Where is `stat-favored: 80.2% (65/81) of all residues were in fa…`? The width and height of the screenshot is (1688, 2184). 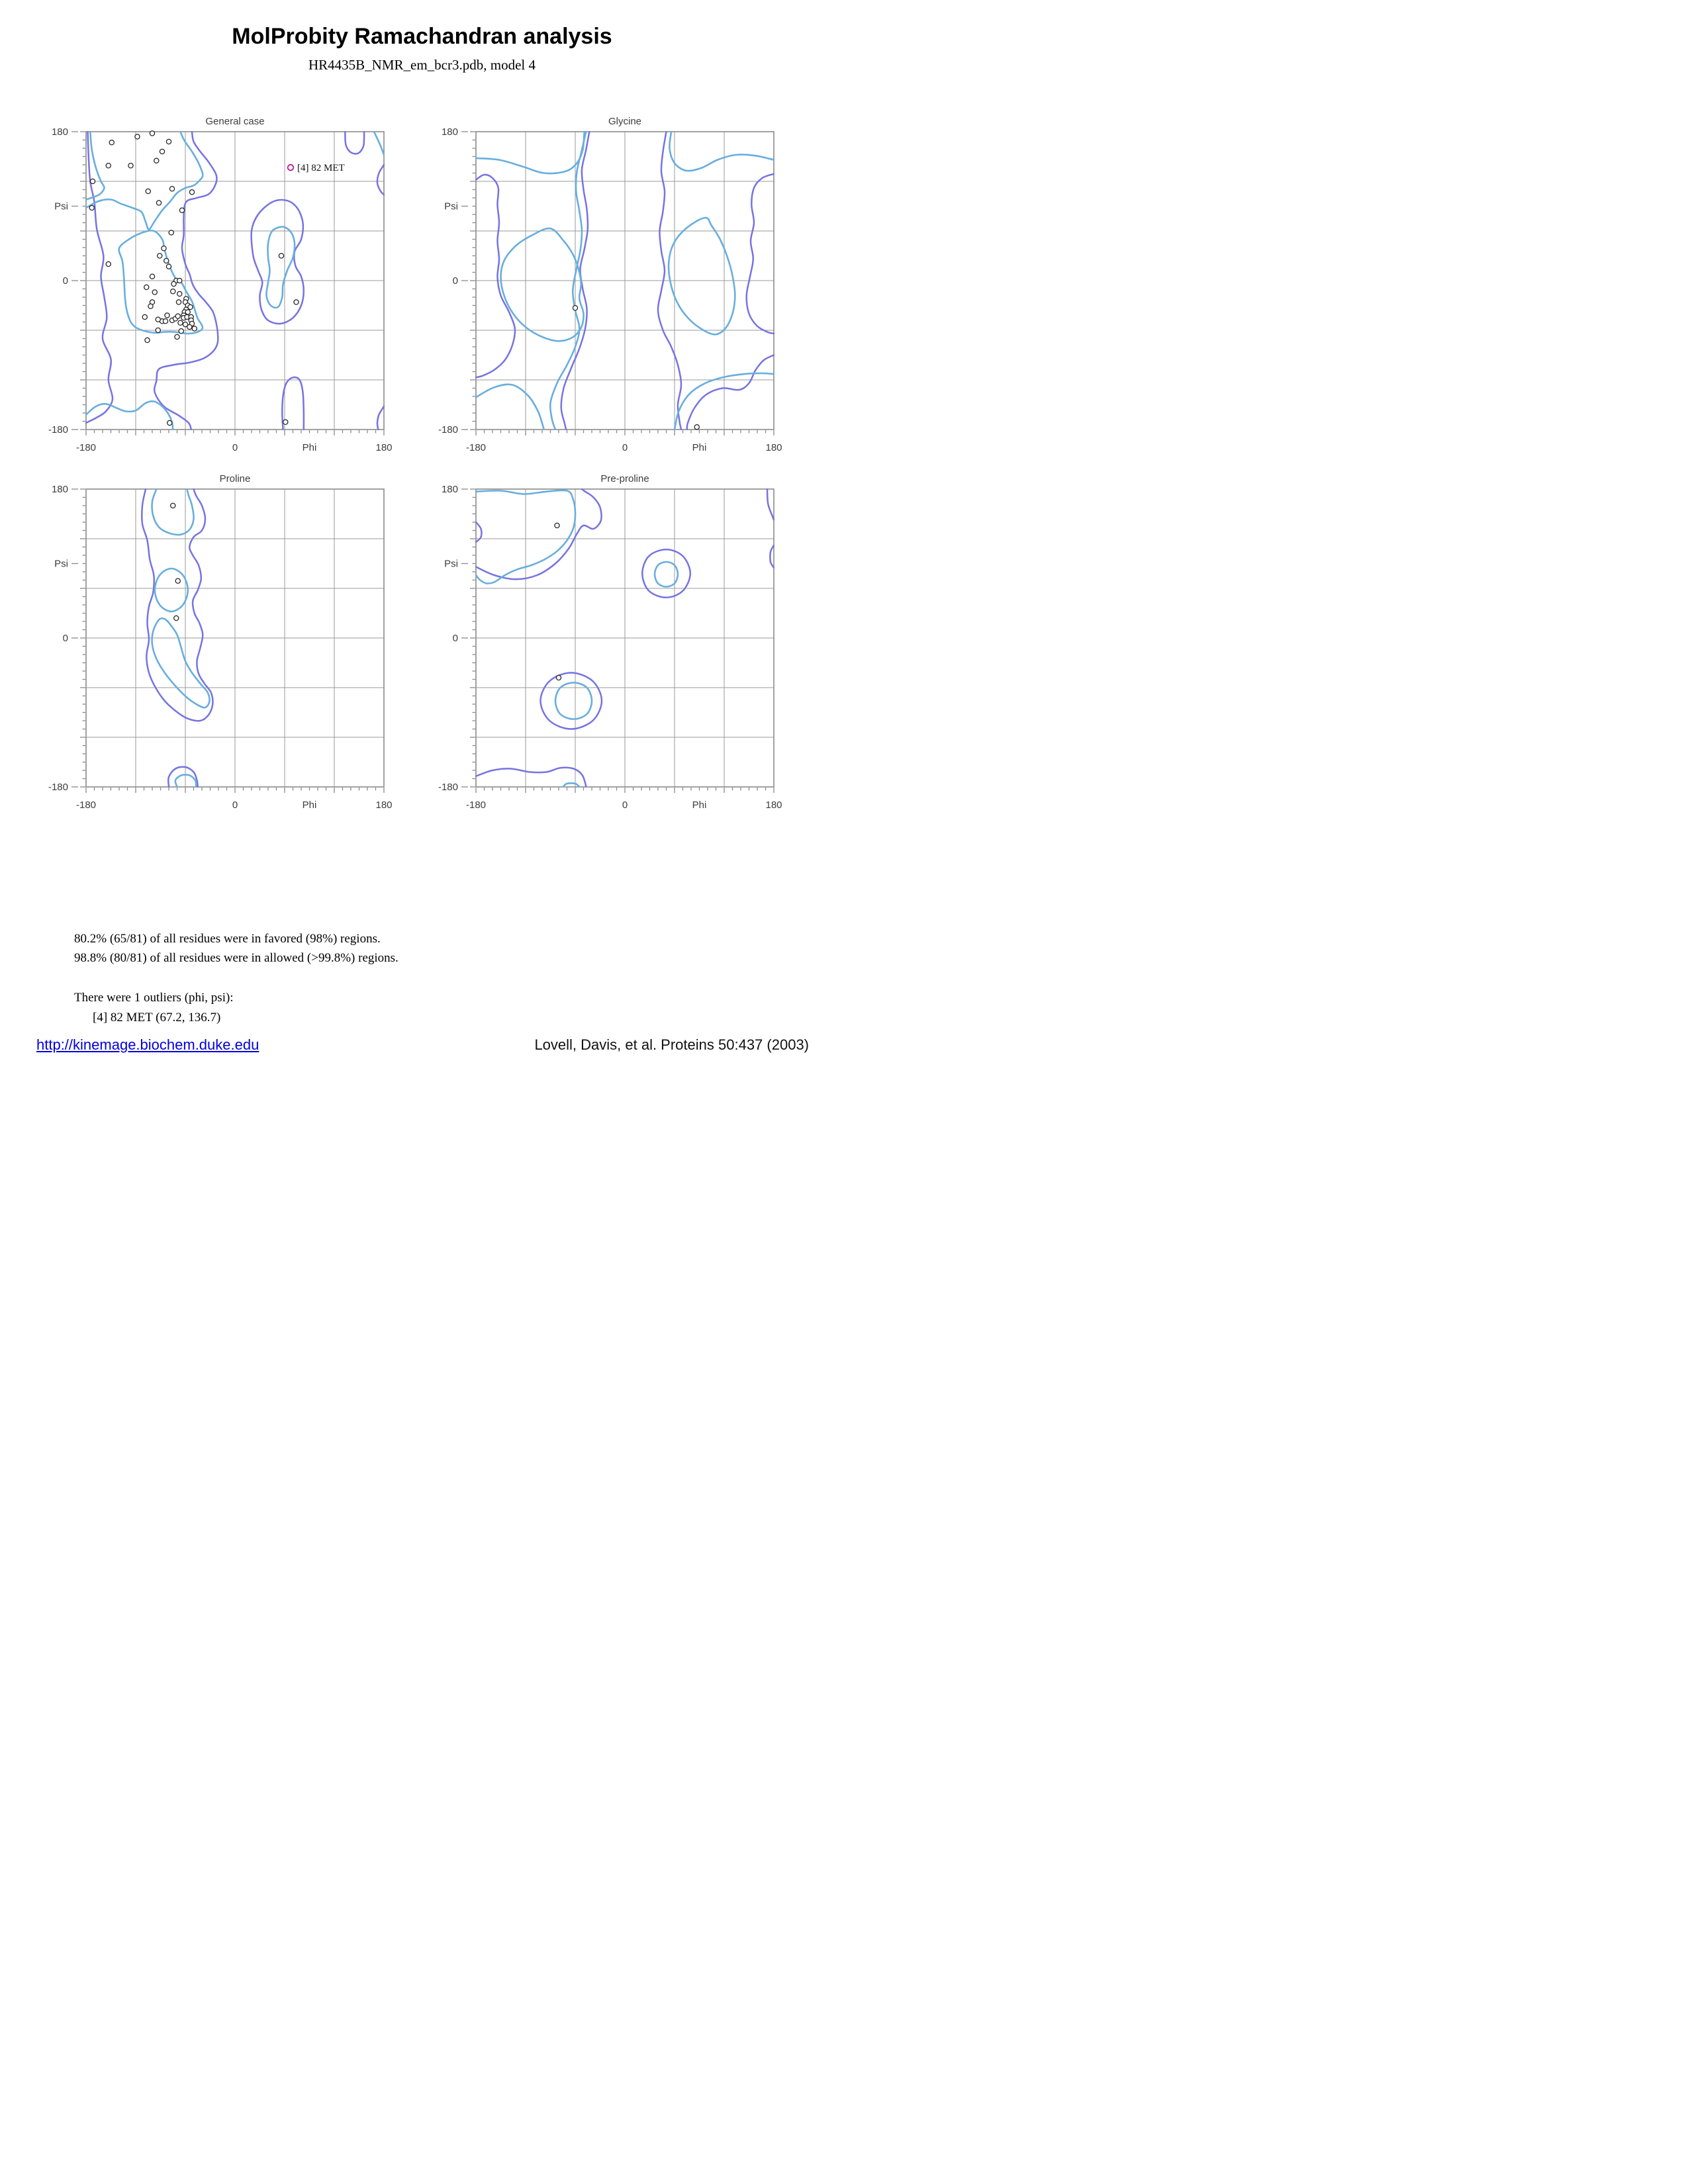
stat-favored: 80.2% (65/81) of all residues were in fa… is located at coordinates (227, 939).